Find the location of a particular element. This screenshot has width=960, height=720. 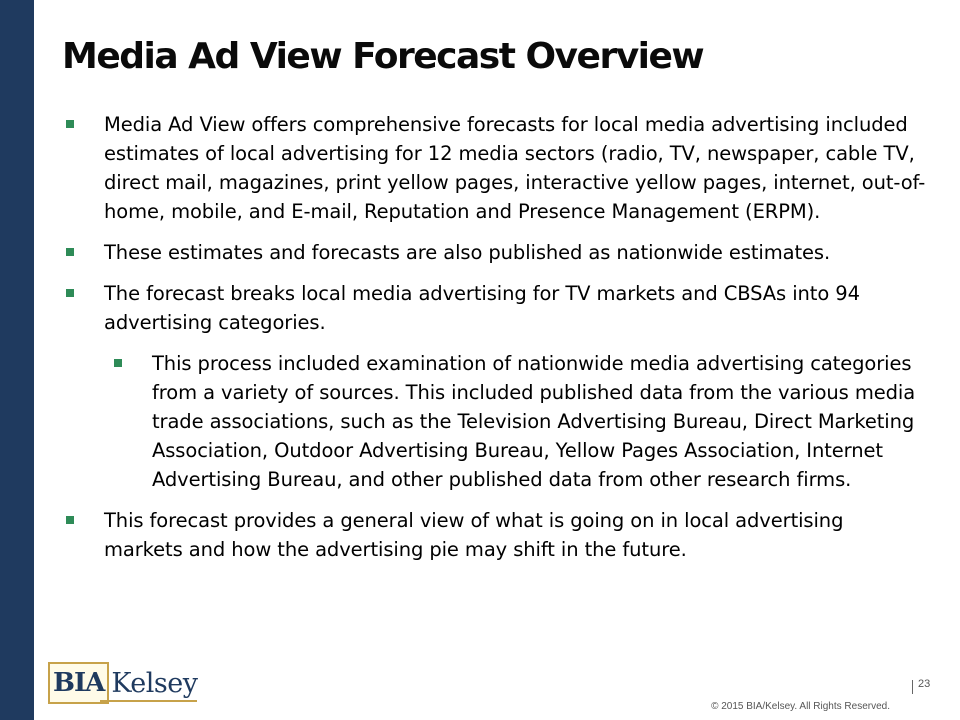

logo-underline is located at coordinates (149, 701).